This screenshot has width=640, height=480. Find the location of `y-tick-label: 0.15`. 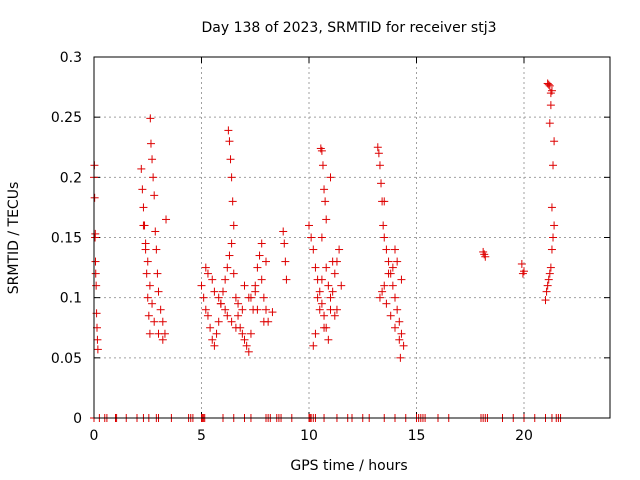

y-tick-label: 0.15 is located at coordinates (66, 239).